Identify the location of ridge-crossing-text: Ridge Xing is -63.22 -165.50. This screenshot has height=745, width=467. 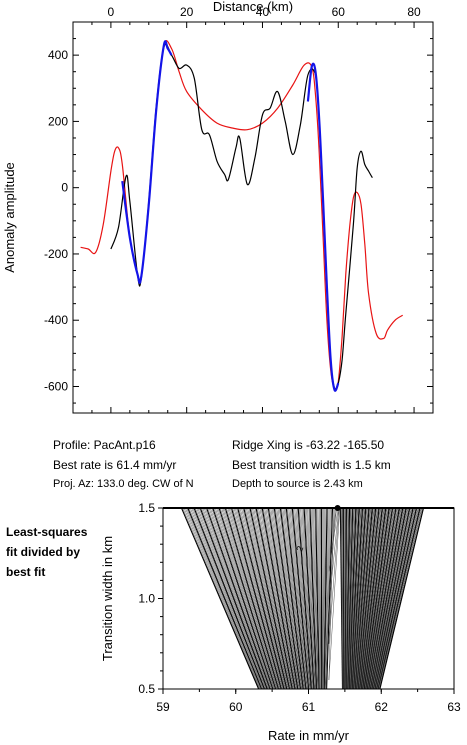
(308, 445).